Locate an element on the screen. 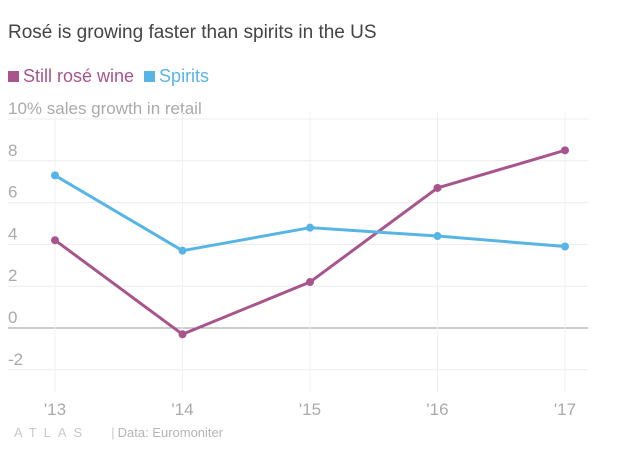 The image size is (640, 455). legend-item-spirits: Spirits is located at coordinates (176, 76).